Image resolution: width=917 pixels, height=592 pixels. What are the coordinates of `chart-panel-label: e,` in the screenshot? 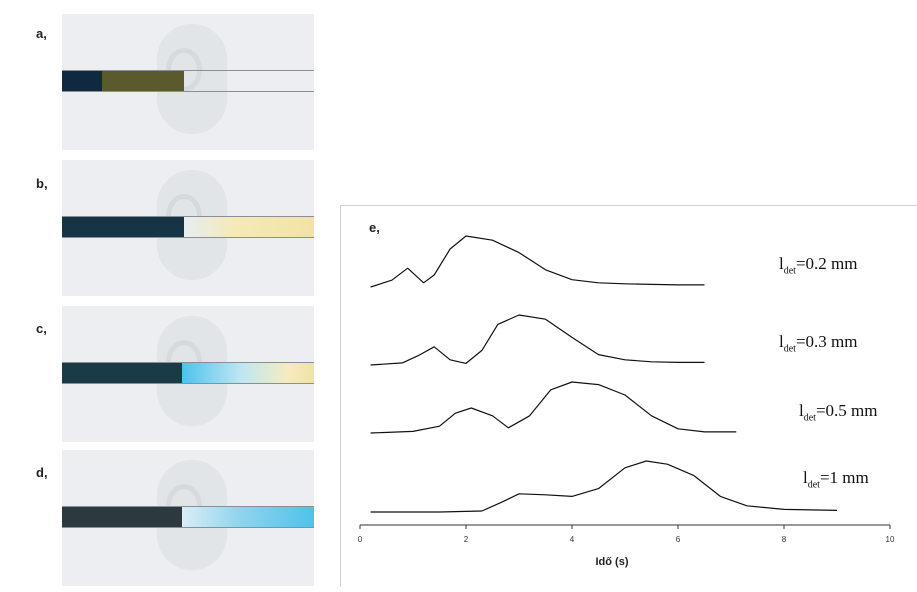 It's located at (374, 227).